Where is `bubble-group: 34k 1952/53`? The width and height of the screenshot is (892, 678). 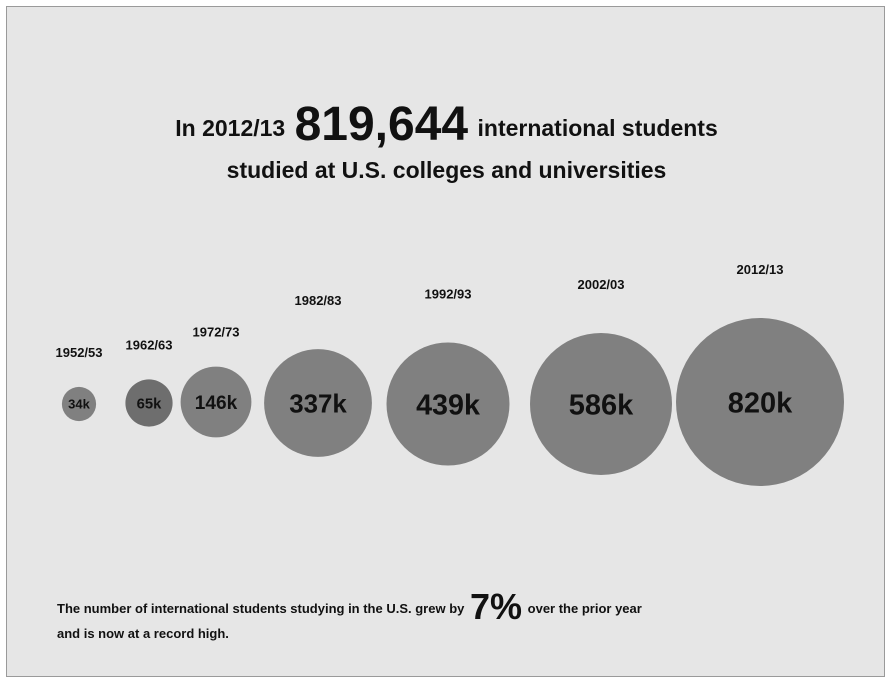 bubble-group: 34k 1952/53 is located at coordinates (79, 383).